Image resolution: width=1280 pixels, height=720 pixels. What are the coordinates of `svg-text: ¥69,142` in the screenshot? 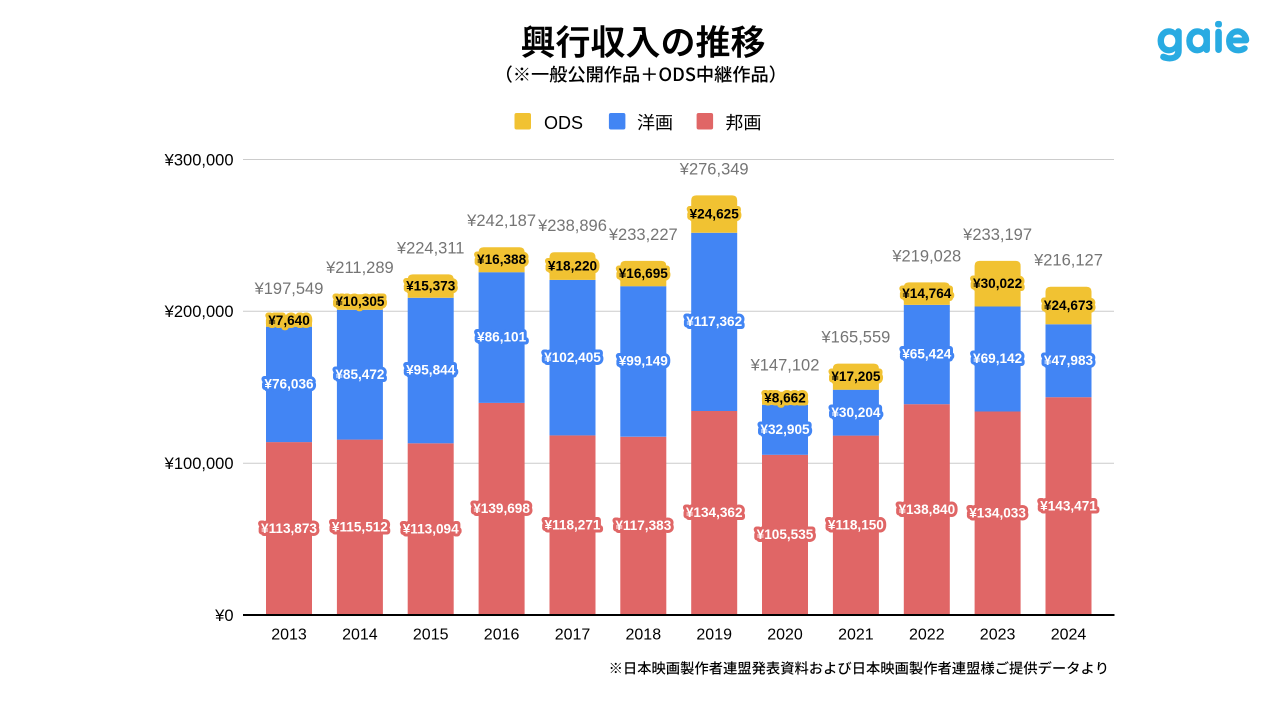 It's located at (998, 358).